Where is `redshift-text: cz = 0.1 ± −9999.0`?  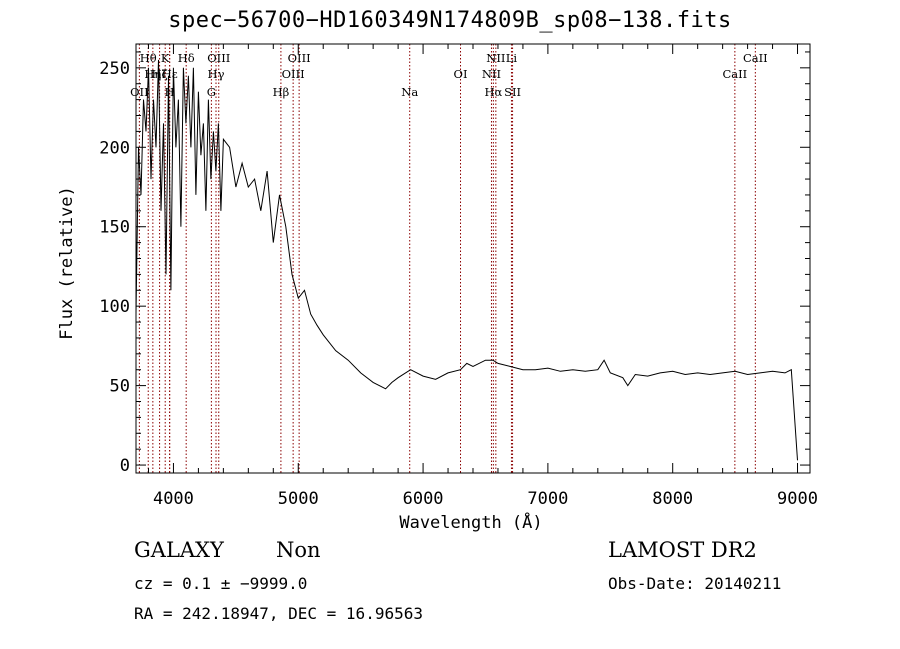
redshift-text: cz = 0.1 ± −9999.0 is located at coordinates (221, 583).